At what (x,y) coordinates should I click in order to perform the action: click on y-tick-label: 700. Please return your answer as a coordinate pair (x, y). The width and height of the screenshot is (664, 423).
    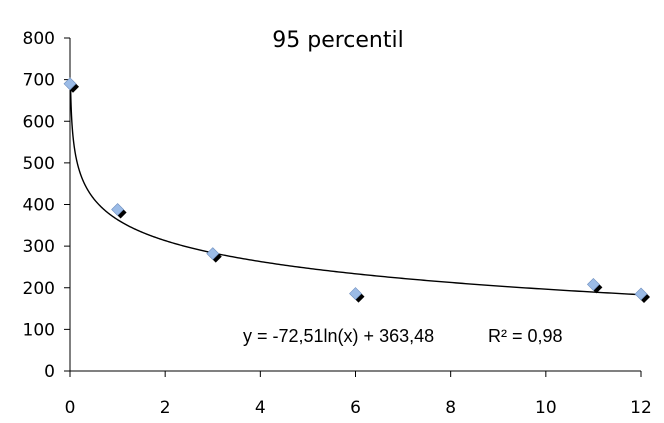
    Looking at the image, I should click on (39, 81).